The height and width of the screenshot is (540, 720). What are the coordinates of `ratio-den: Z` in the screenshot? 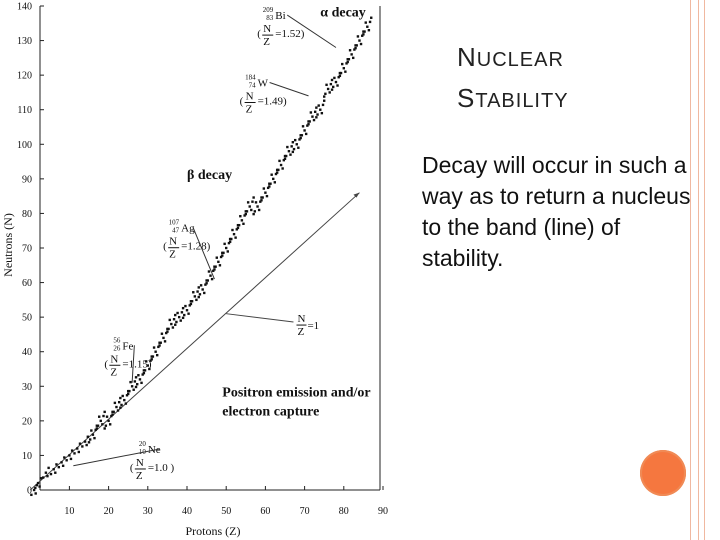 It's located at (266, 42).